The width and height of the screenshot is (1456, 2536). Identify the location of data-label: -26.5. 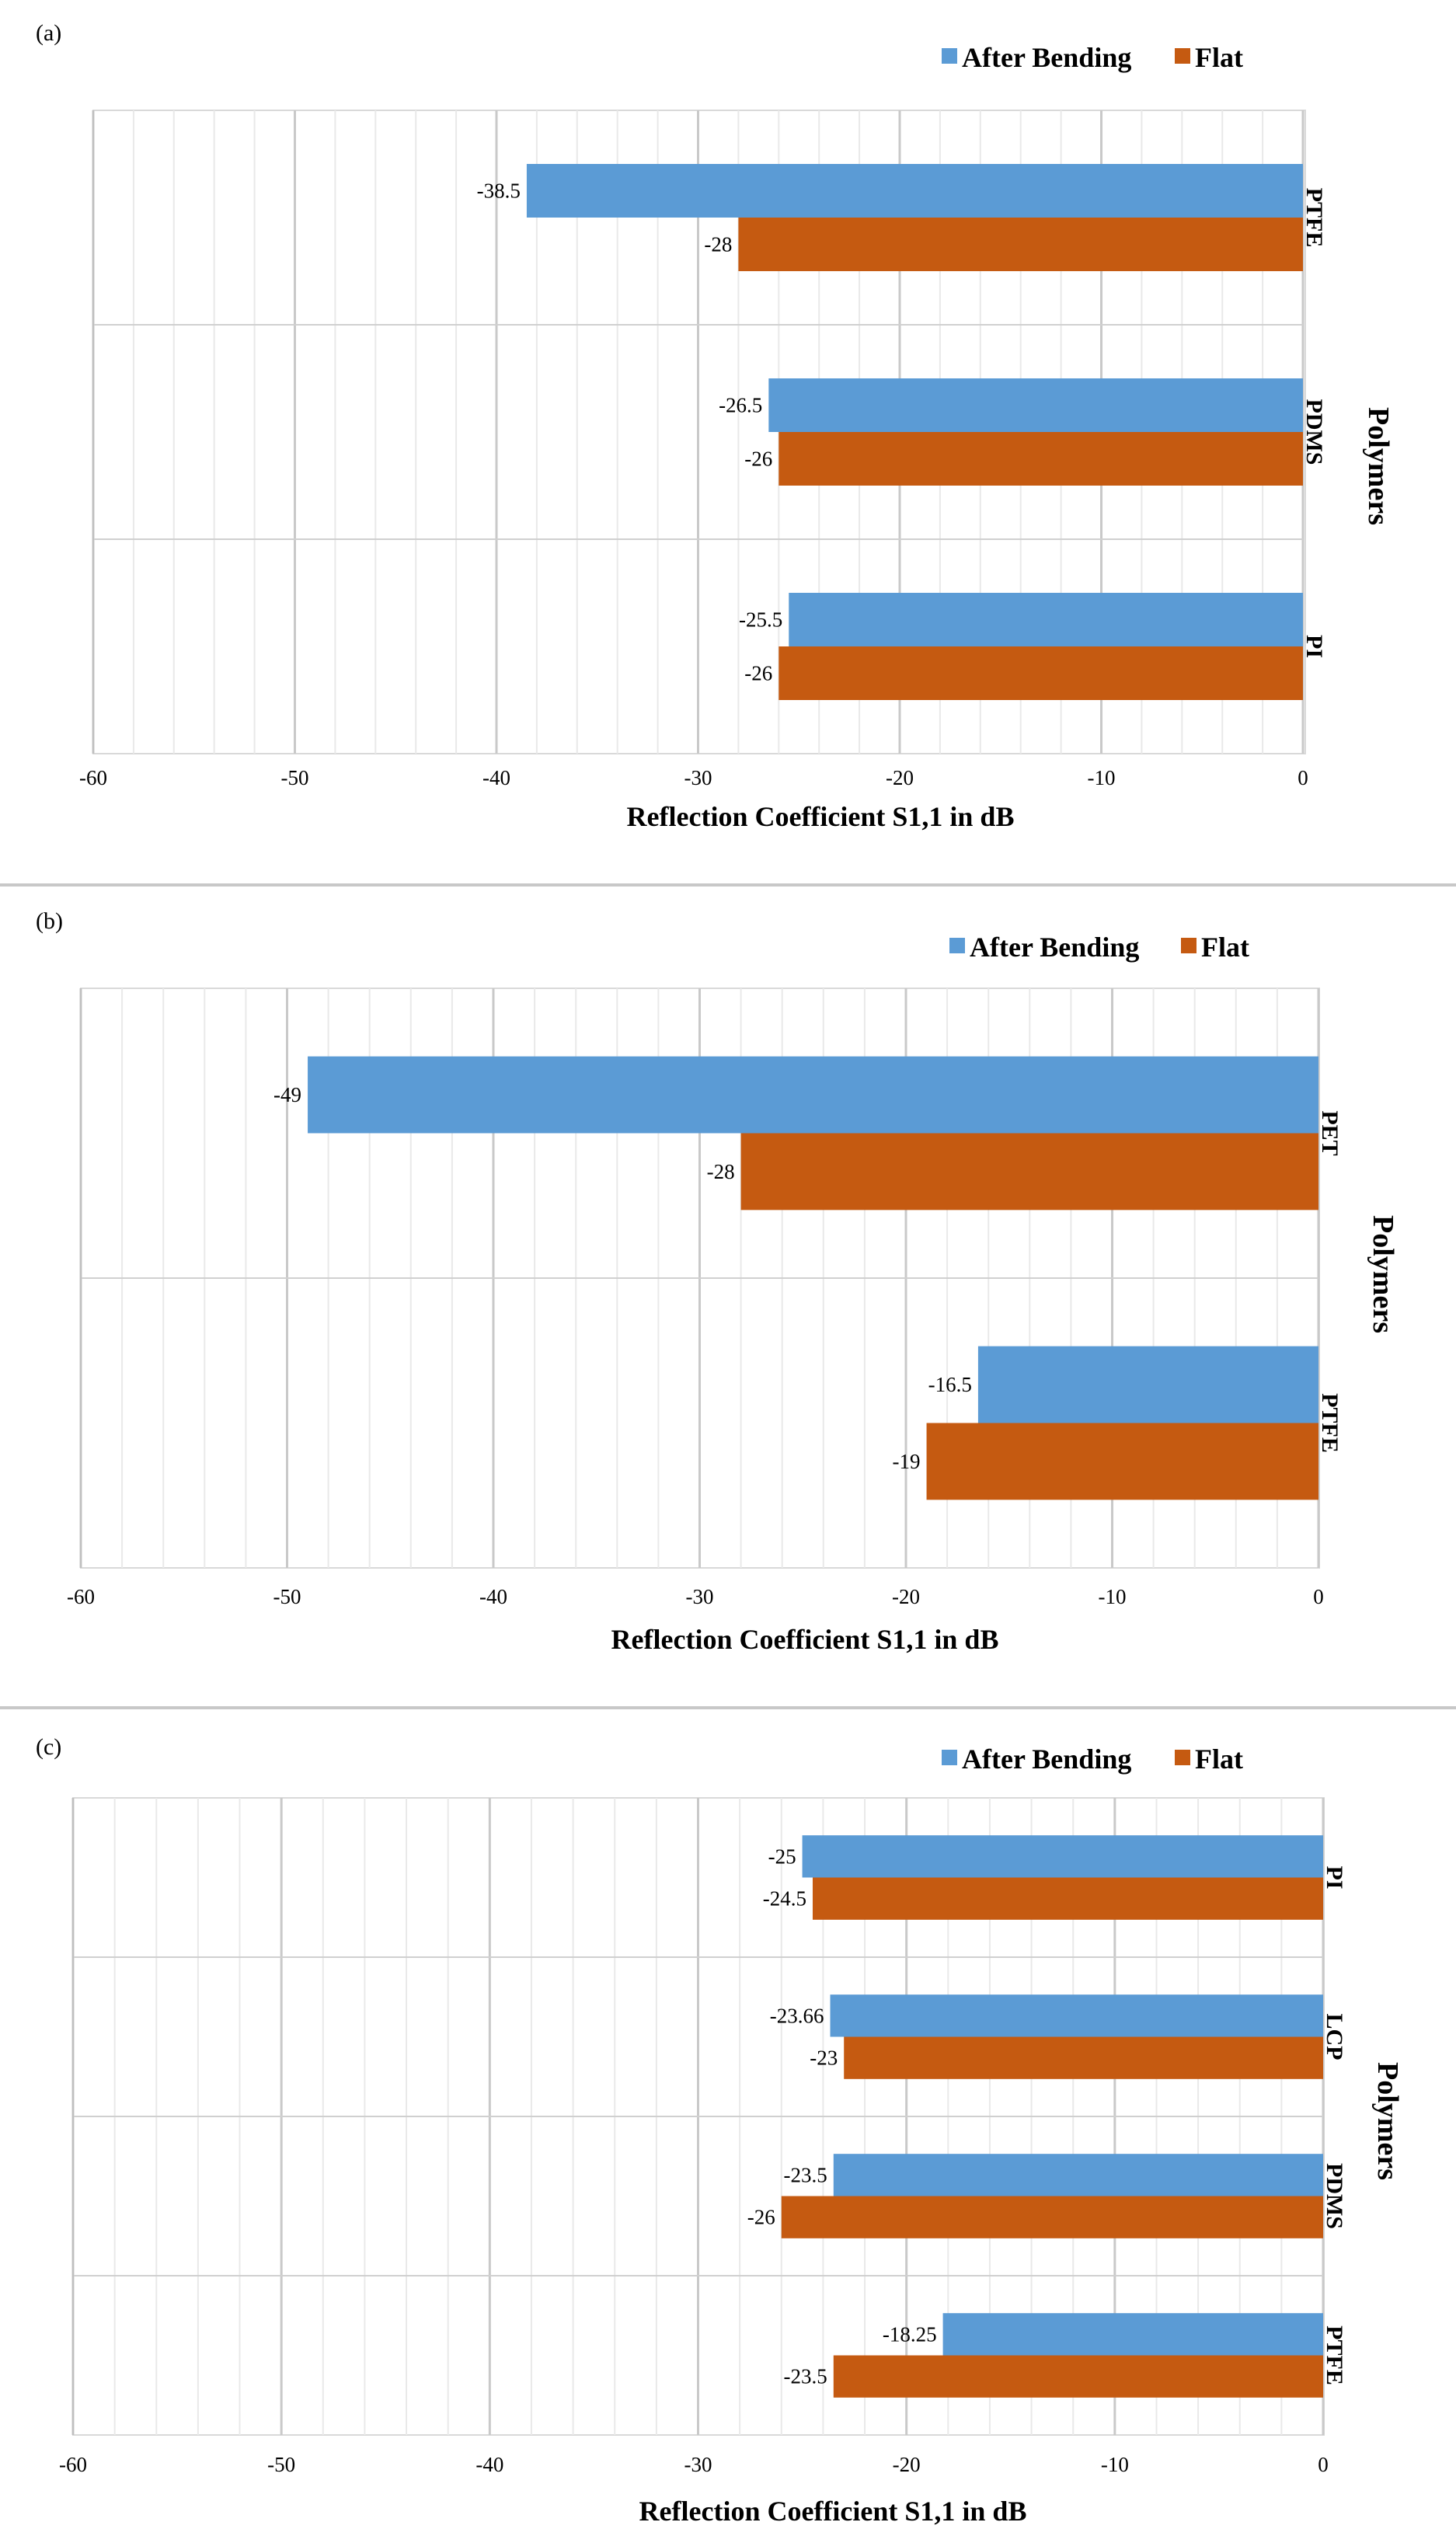
(741, 405).